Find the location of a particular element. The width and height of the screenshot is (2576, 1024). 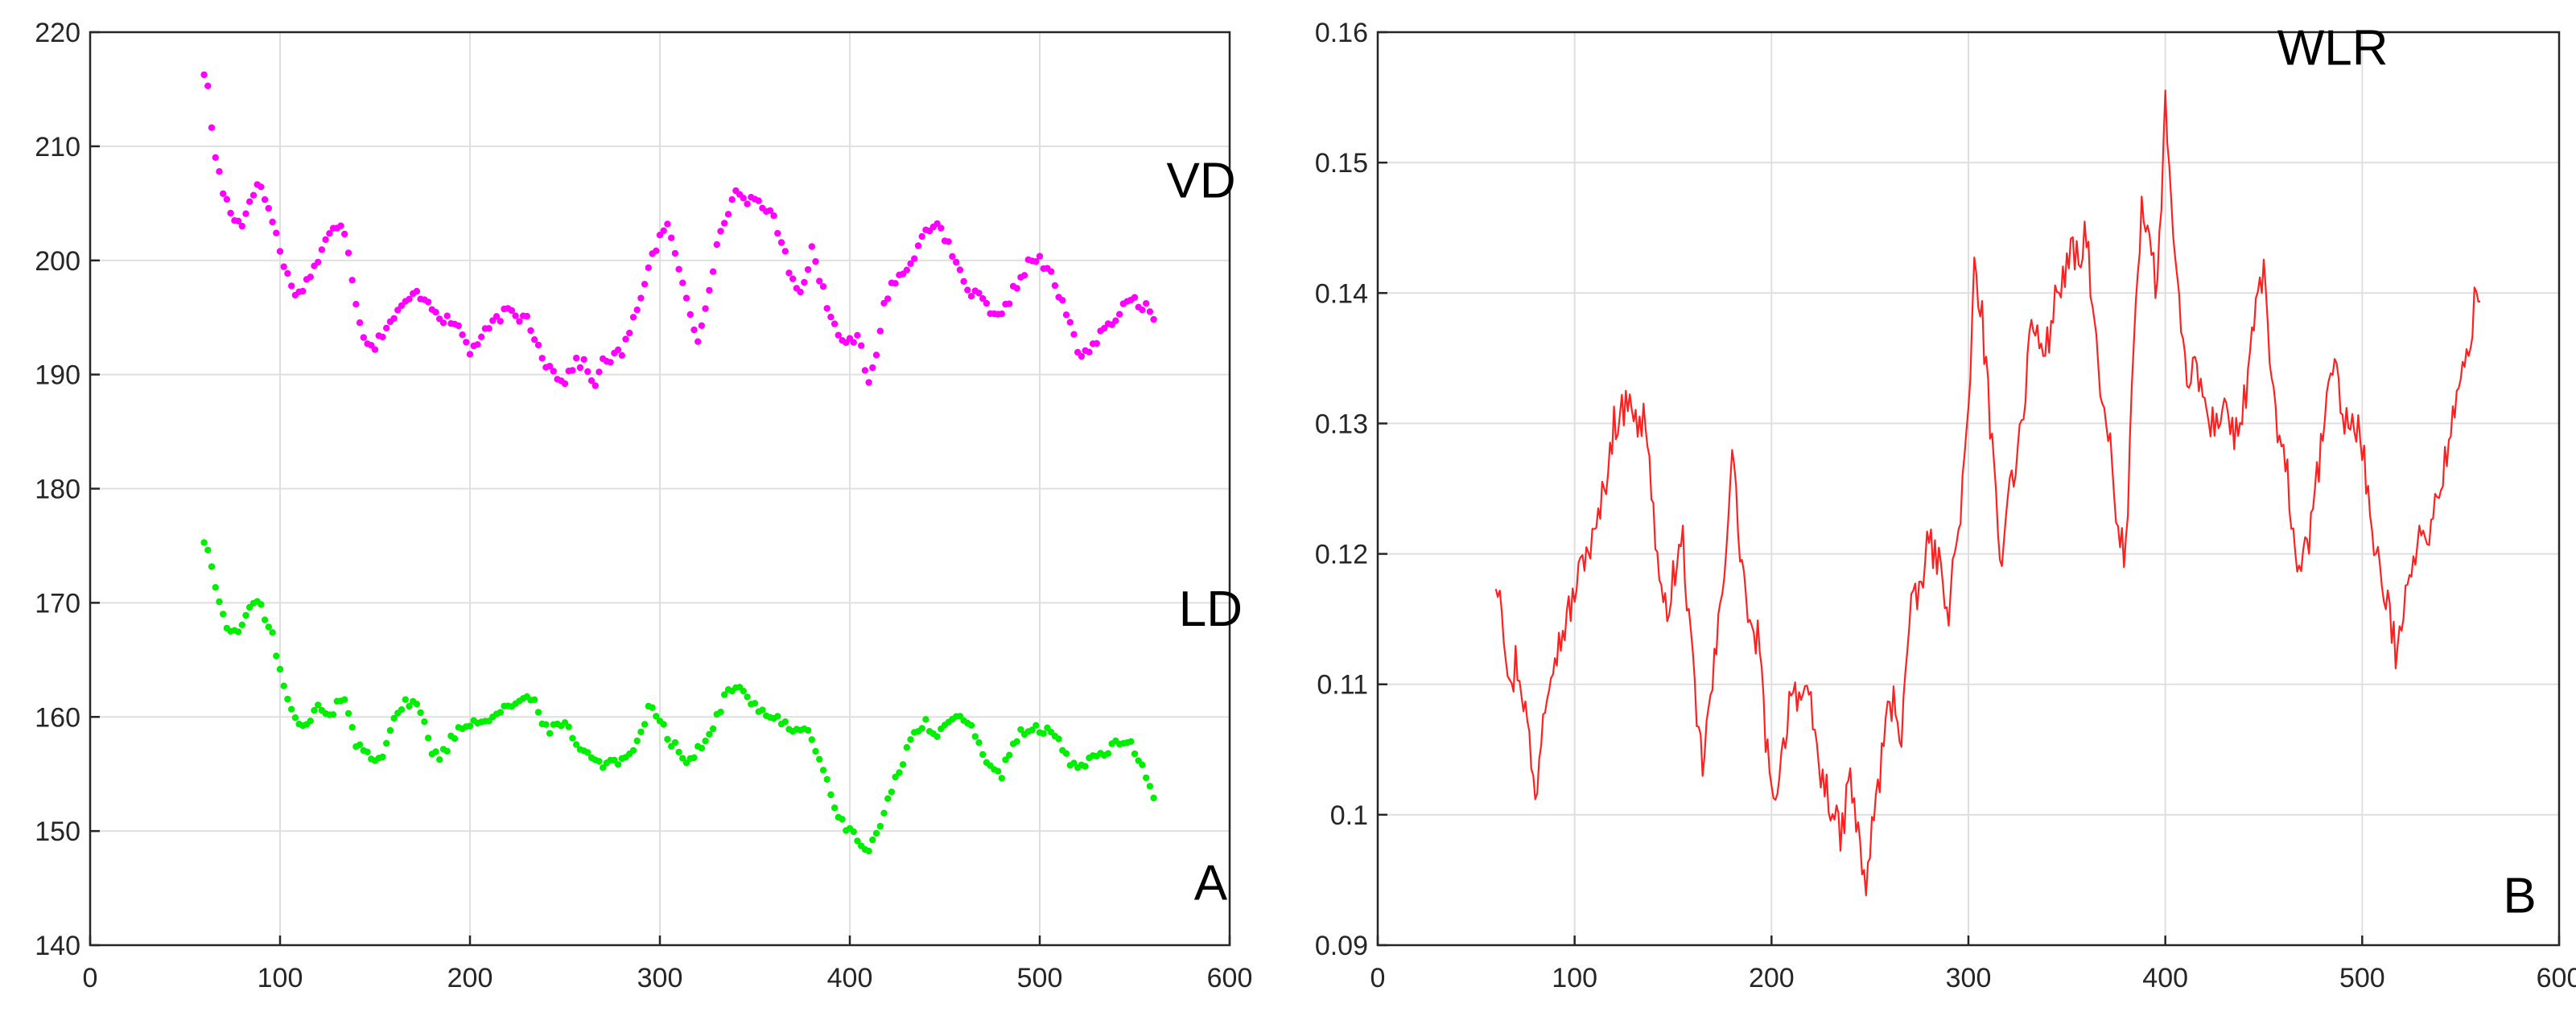

x-tick-label: 600 is located at coordinates (2556, 978).